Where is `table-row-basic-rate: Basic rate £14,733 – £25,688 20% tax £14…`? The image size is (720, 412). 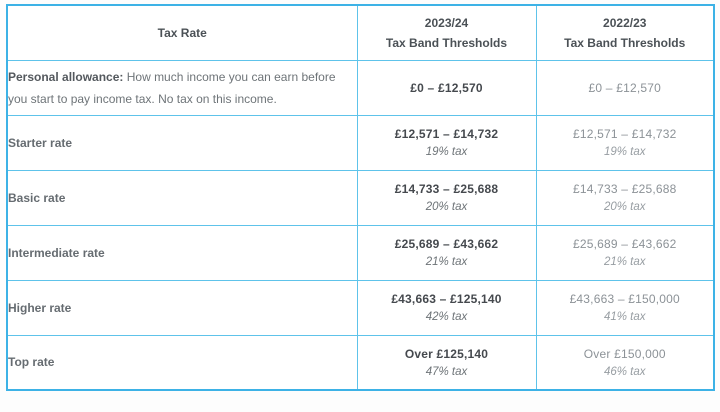
table-row-basic-rate: Basic rate £14,733 – £25,688 20% tax £14… is located at coordinates (360, 197).